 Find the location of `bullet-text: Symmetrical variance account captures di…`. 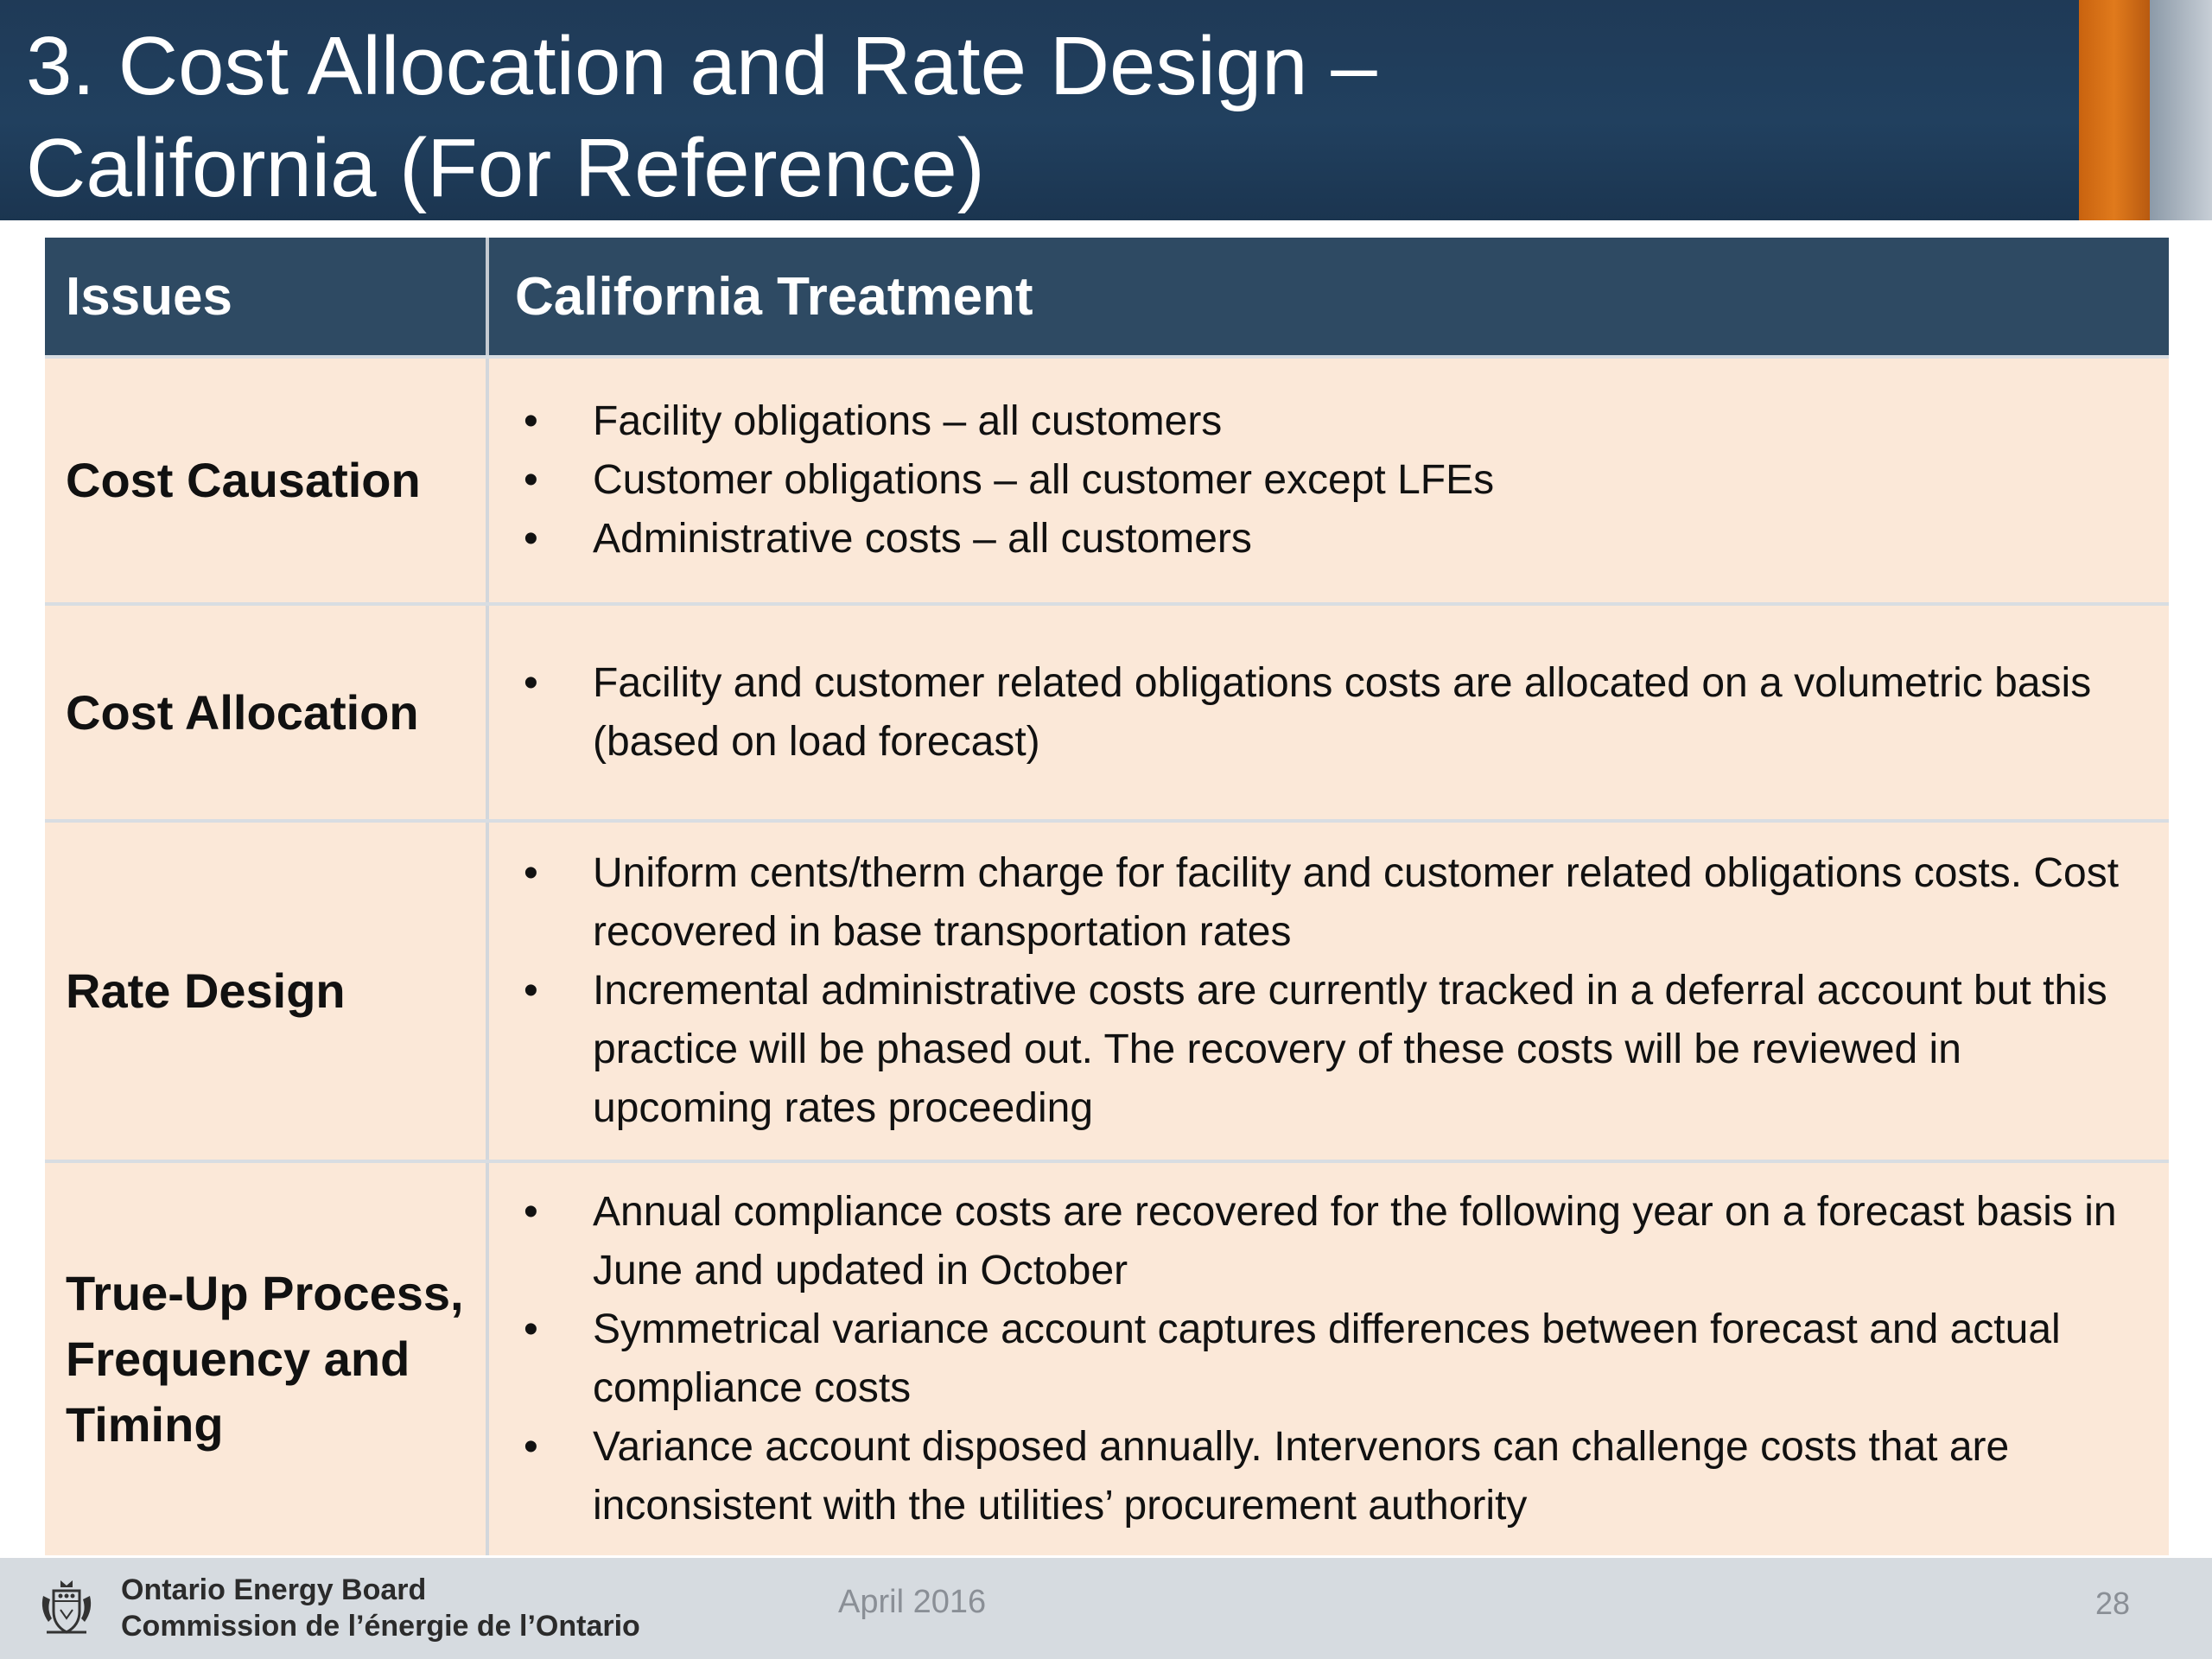

bullet-text: Symmetrical variance account captures di… is located at coordinates (1327, 1358).